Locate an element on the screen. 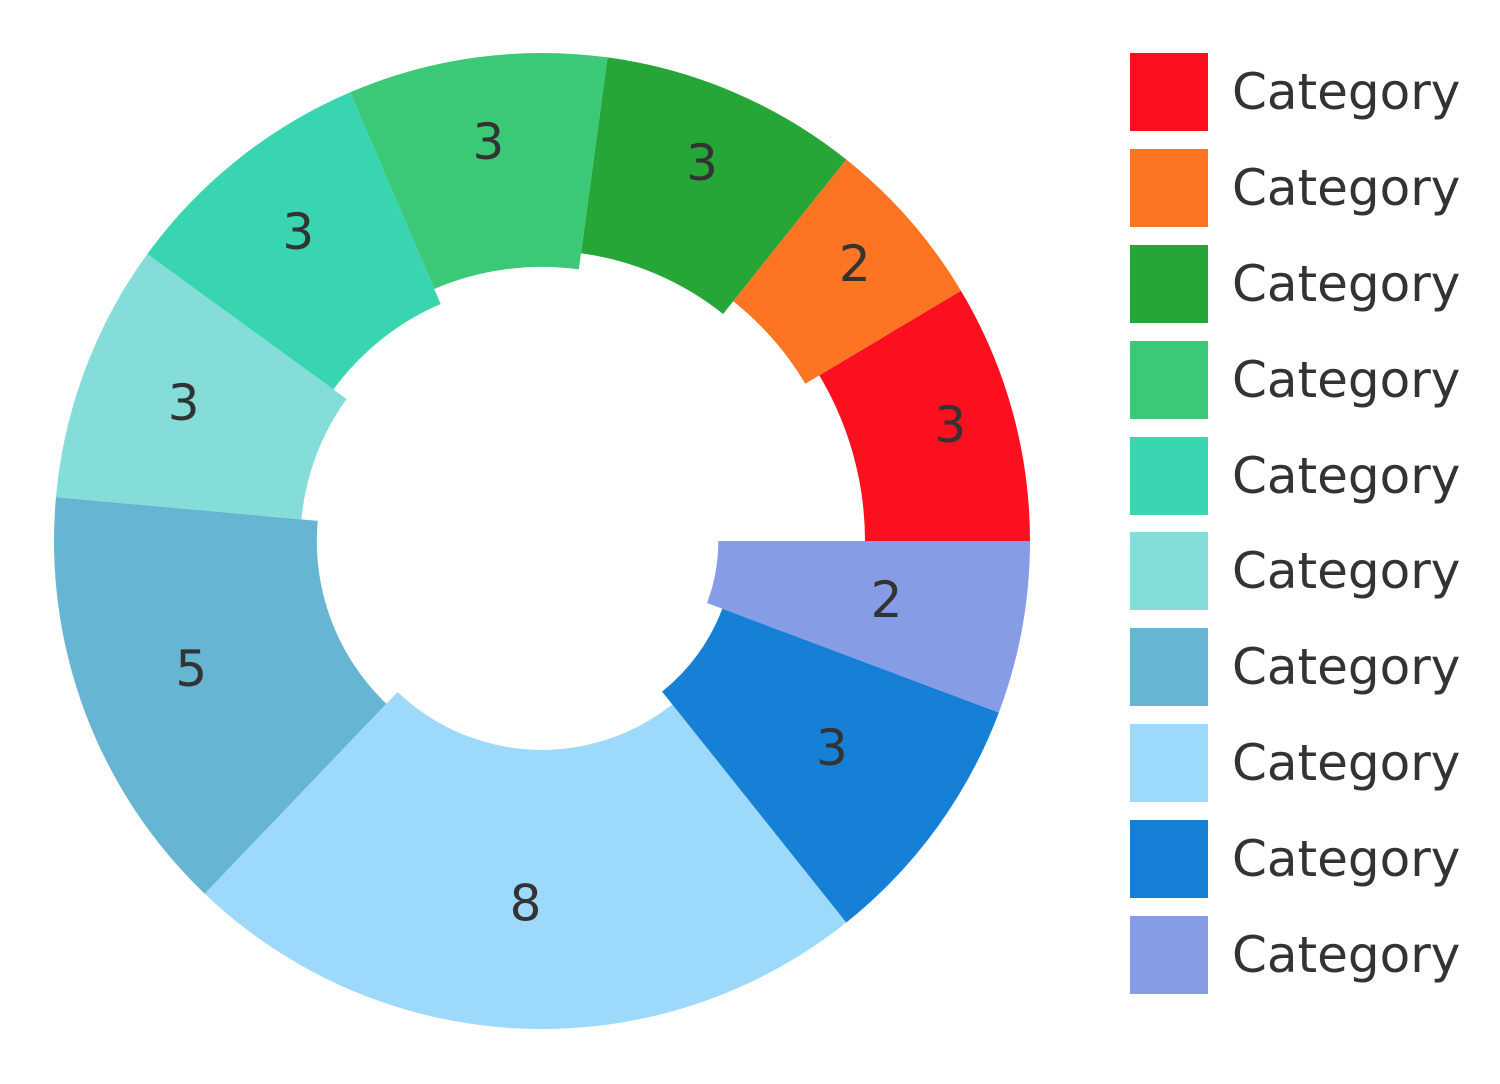 The height and width of the screenshot is (1084, 1500). legend-item-8: Category is located at coordinates (1300, 763).